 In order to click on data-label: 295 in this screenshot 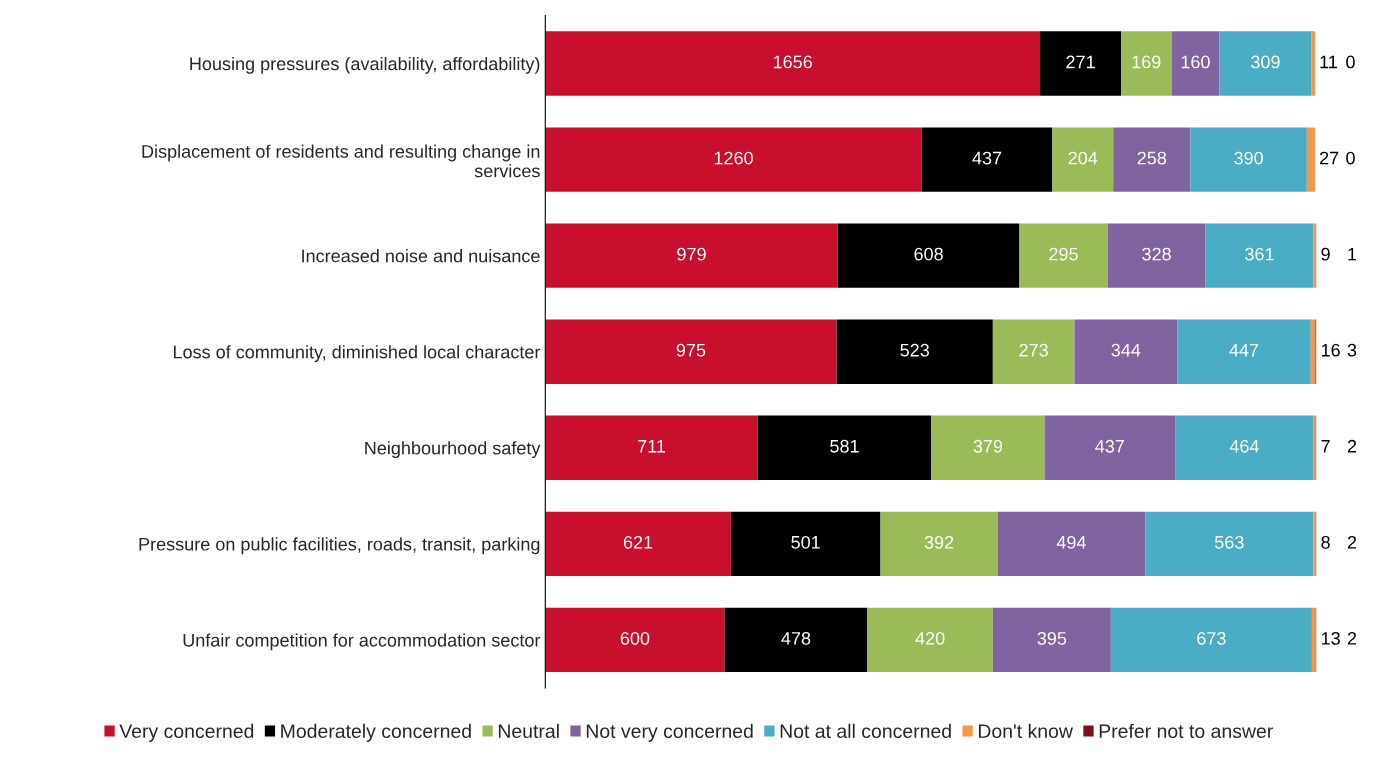, I will do `click(1063, 254)`.